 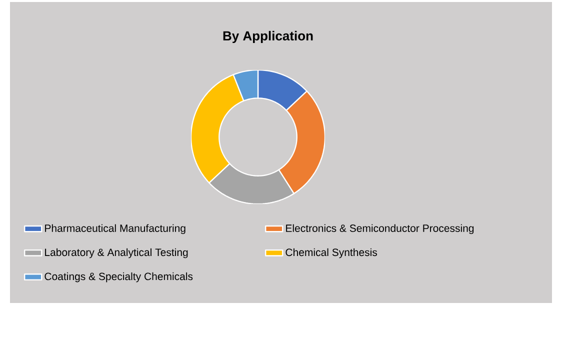 What do you see at coordinates (118, 277) in the screenshot?
I see `legend-label: Coatings & Specialty Chemicals` at bounding box center [118, 277].